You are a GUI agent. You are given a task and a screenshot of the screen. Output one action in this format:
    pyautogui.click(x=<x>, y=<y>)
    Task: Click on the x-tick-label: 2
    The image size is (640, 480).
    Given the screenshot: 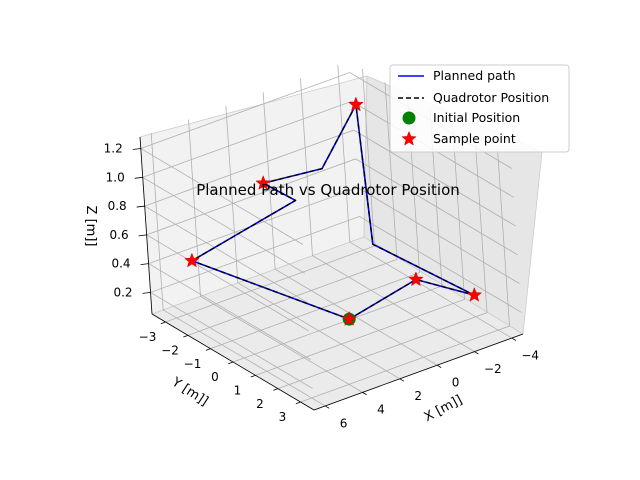 What is the action you would take?
    pyautogui.click(x=418, y=396)
    